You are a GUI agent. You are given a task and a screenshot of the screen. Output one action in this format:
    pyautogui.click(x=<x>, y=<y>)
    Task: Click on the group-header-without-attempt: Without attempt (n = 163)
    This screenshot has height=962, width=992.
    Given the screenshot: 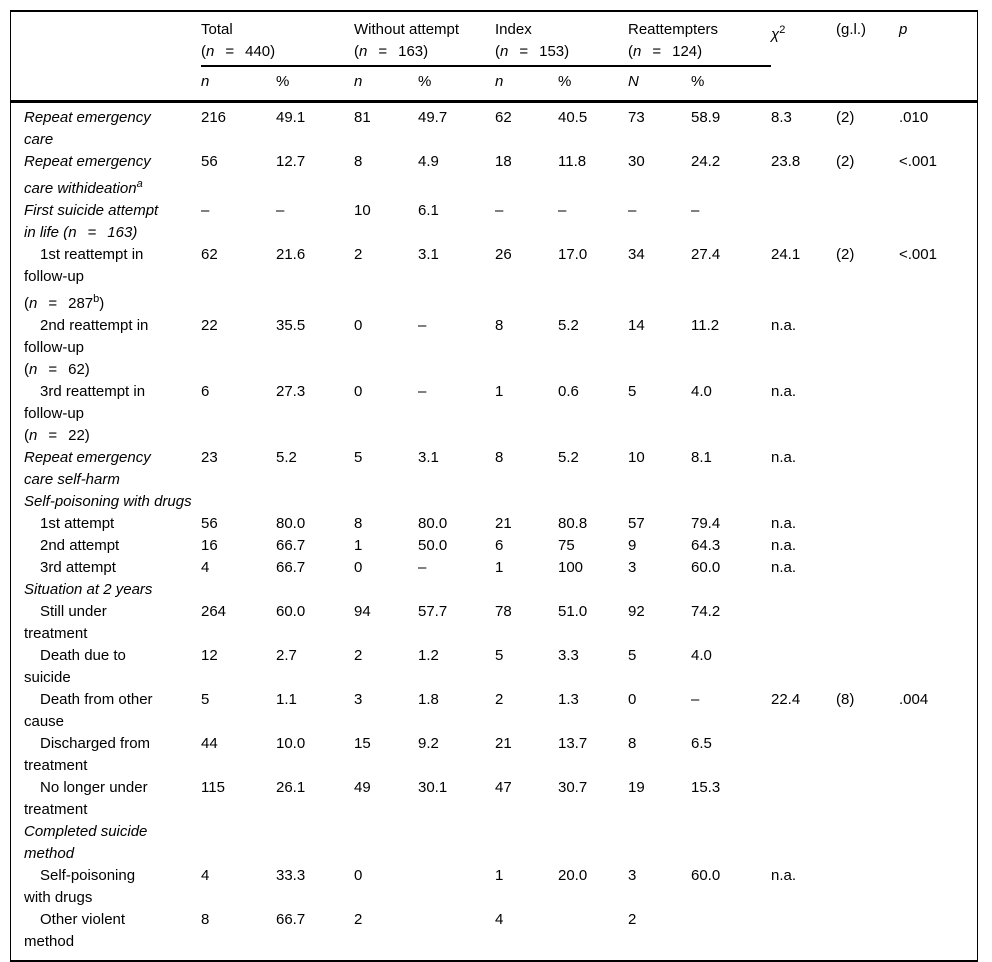 What is the action you would take?
    pyautogui.click(x=424, y=41)
    